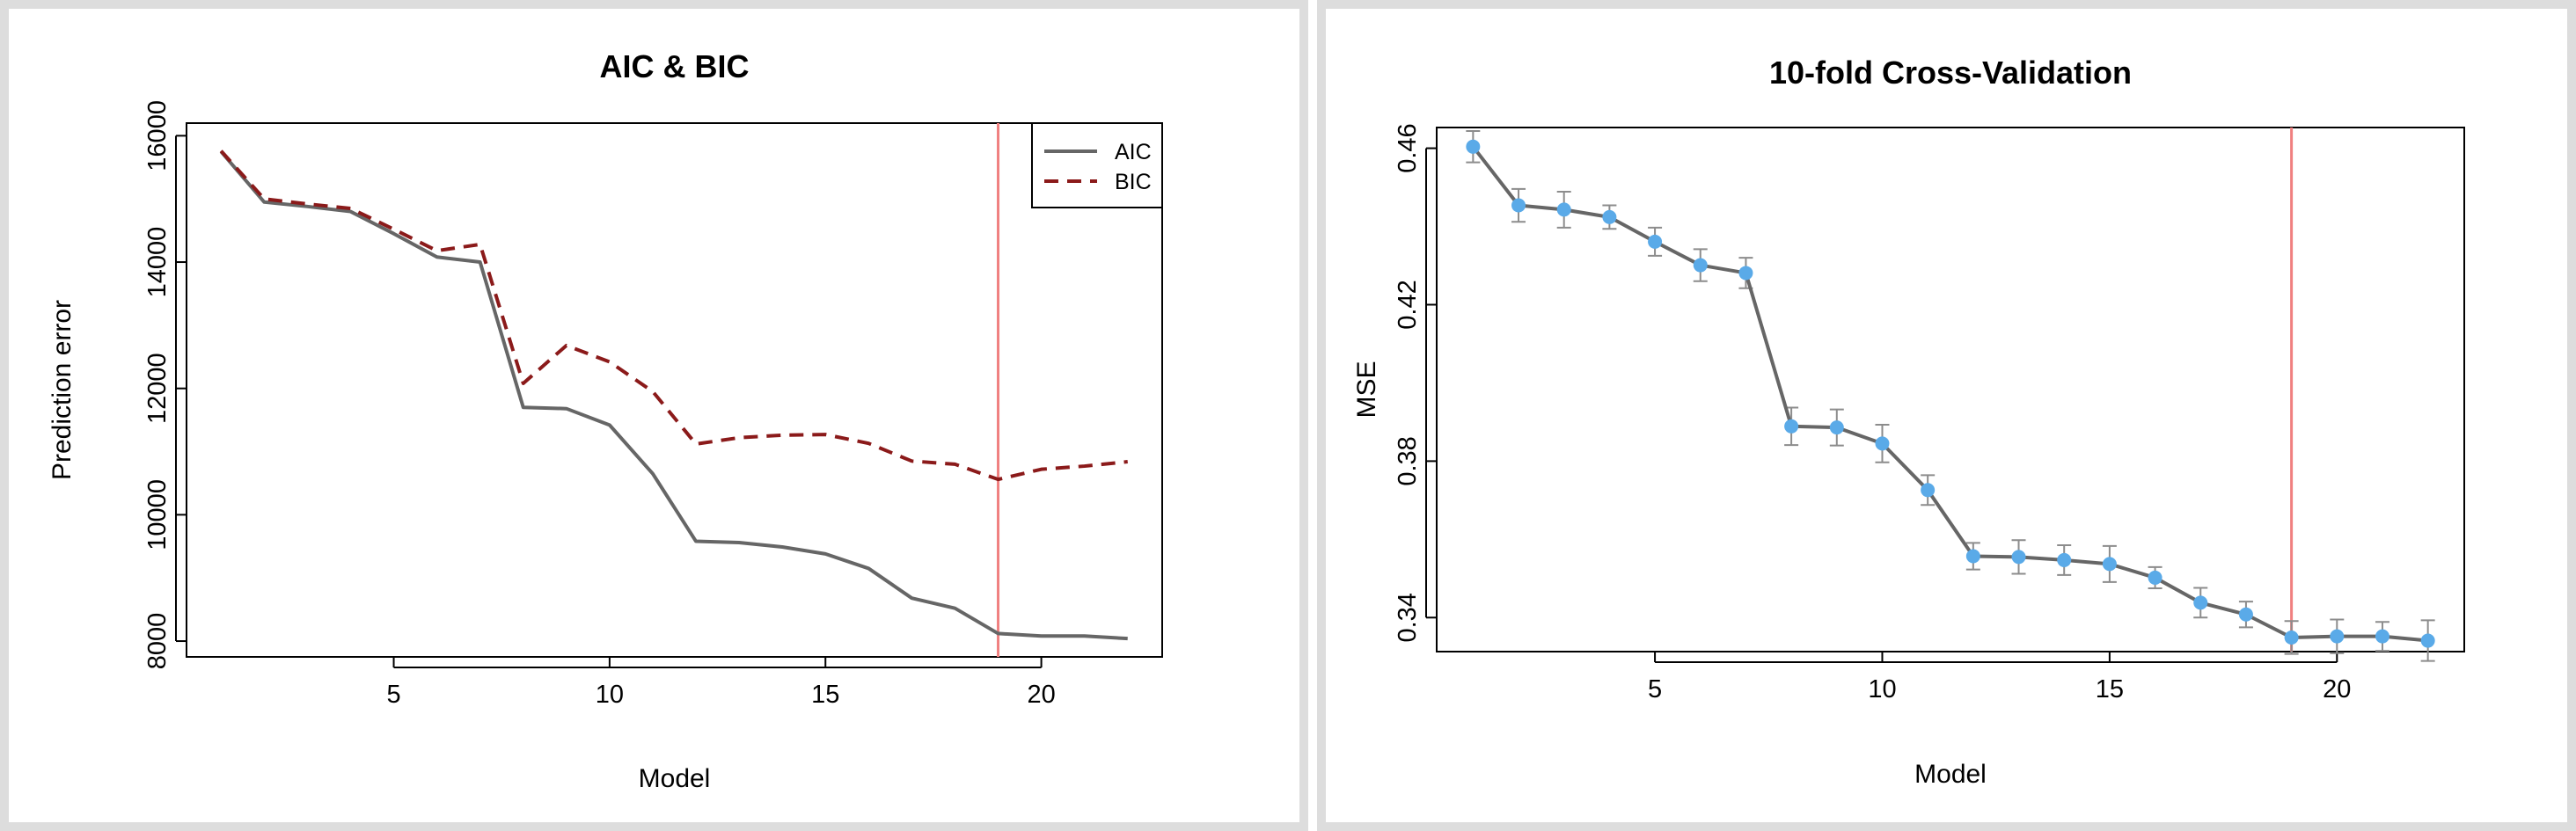 The width and height of the screenshot is (2576, 831). Describe the element at coordinates (1133, 182) in the screenshot. I see `legend-label-bic: BIC` at that location.